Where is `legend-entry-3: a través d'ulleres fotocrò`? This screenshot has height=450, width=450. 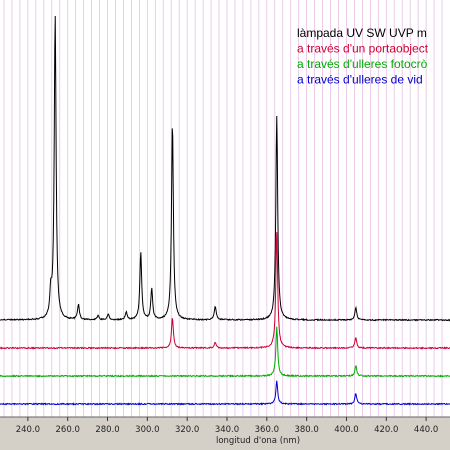
legend-entry-3: a través d'ulleres fotocrò is located at coordinates (362, 64).